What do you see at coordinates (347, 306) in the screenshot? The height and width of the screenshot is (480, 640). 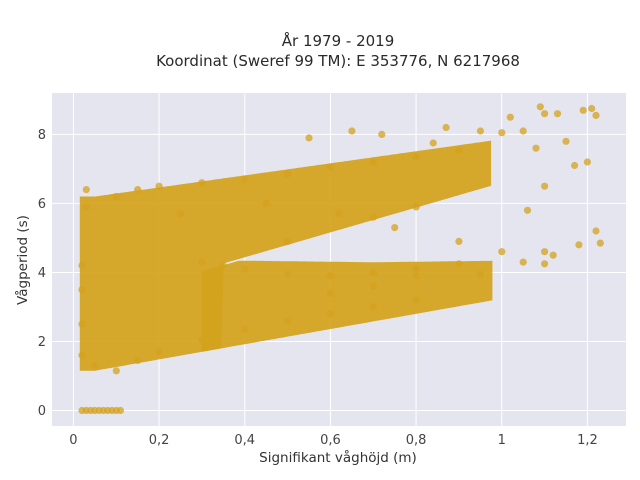 I see `cloud-lower-band` at bounding box center [347, 306].